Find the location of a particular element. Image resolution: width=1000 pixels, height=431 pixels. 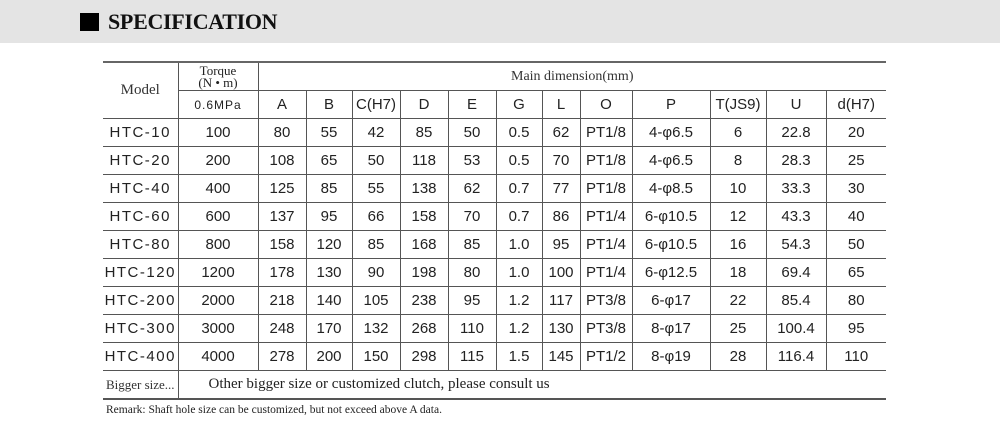

model-cell: HTC-80 is located at coordinates (141, 244).